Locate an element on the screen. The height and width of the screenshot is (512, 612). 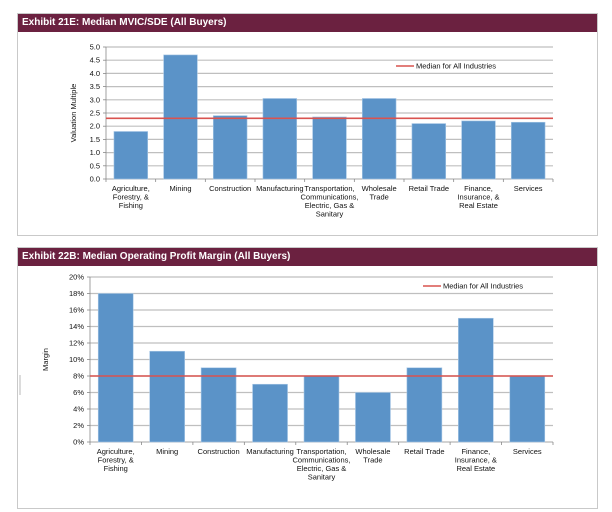
y-tick-label: 12% is located at coordinates (76, 343).